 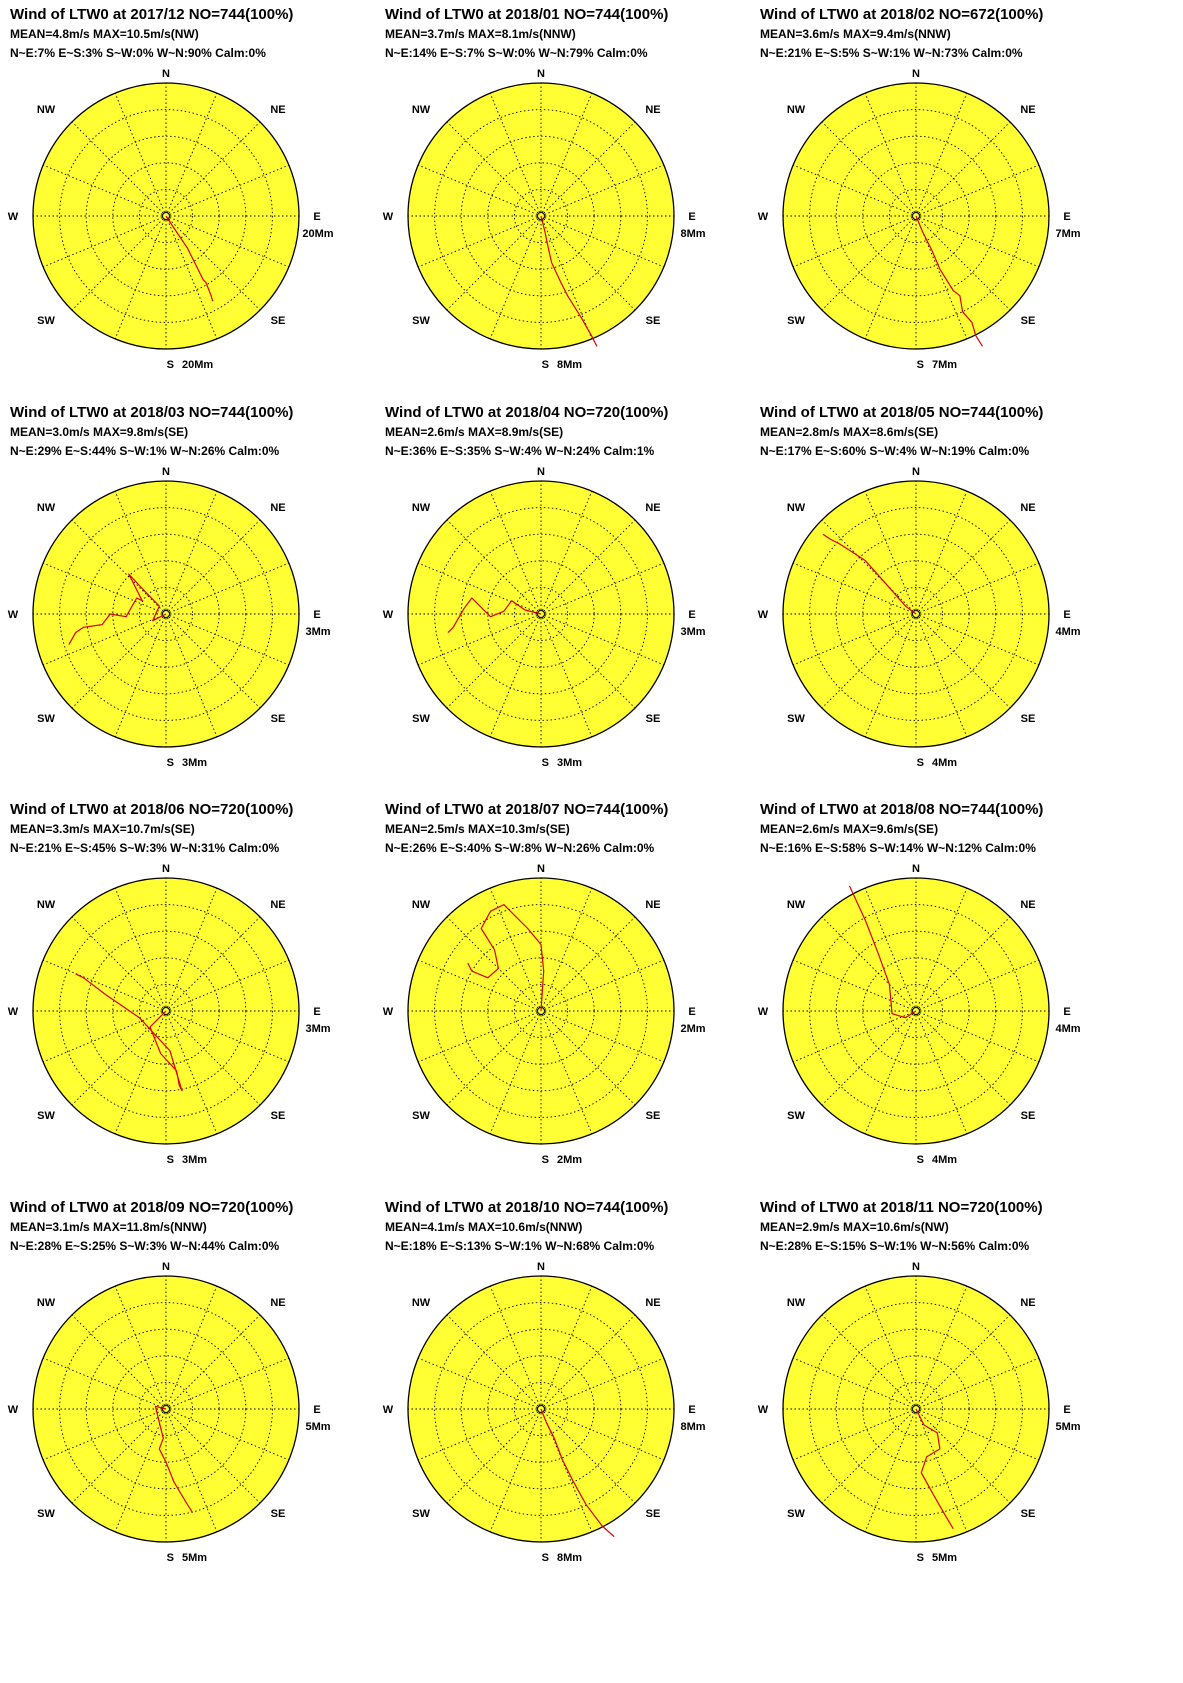 What do you see at coordinates (520, 451) in the screenshot?
I see `chart-quadrants: N~E:36% E~S:35% S~W:4% W~N:24% Calm:1%` at bounding box center [520, 451].